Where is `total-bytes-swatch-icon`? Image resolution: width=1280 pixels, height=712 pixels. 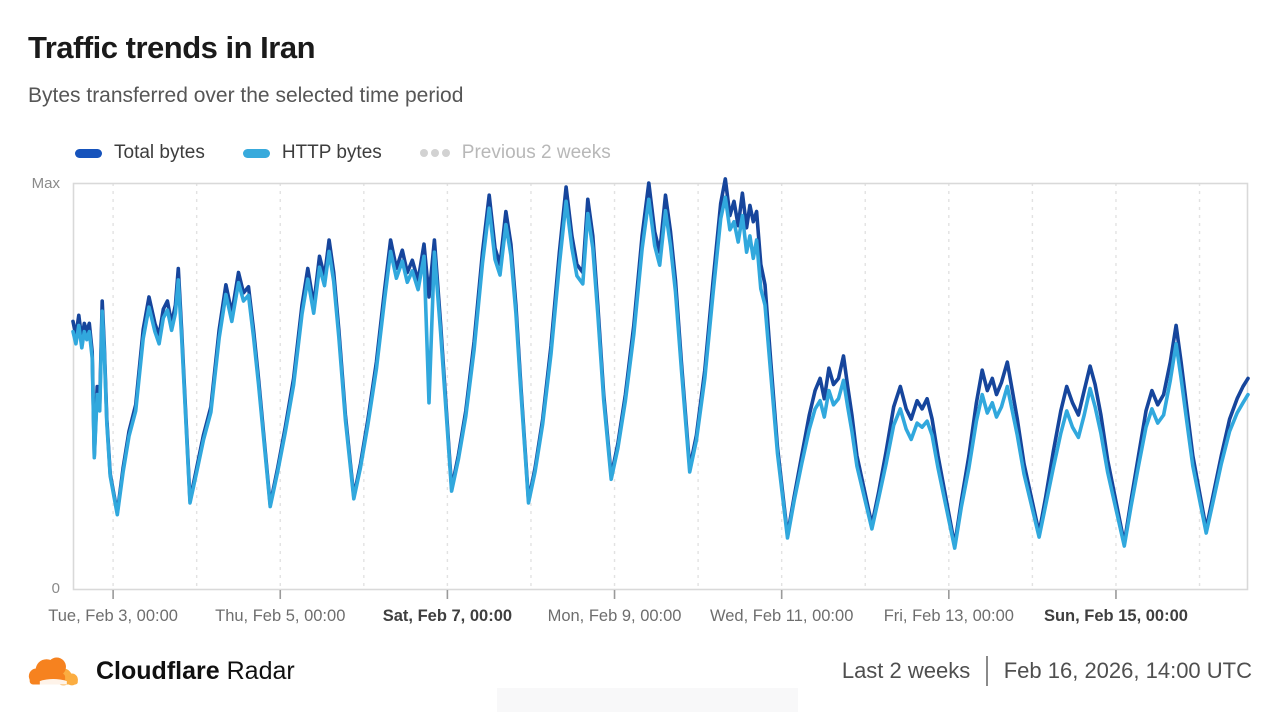 total-bytes-swatch-icon is located at coordinates (88, 153).